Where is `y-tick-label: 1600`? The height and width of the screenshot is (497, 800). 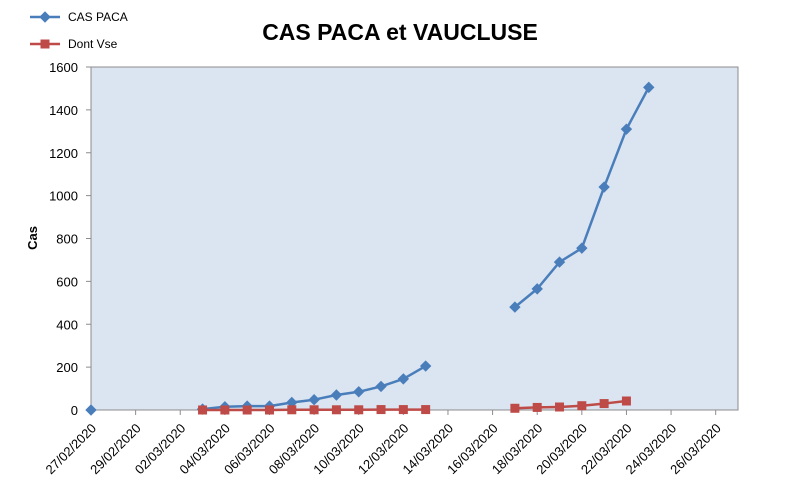
y-tick-label: 1600 is located at coordinates (63, 67).